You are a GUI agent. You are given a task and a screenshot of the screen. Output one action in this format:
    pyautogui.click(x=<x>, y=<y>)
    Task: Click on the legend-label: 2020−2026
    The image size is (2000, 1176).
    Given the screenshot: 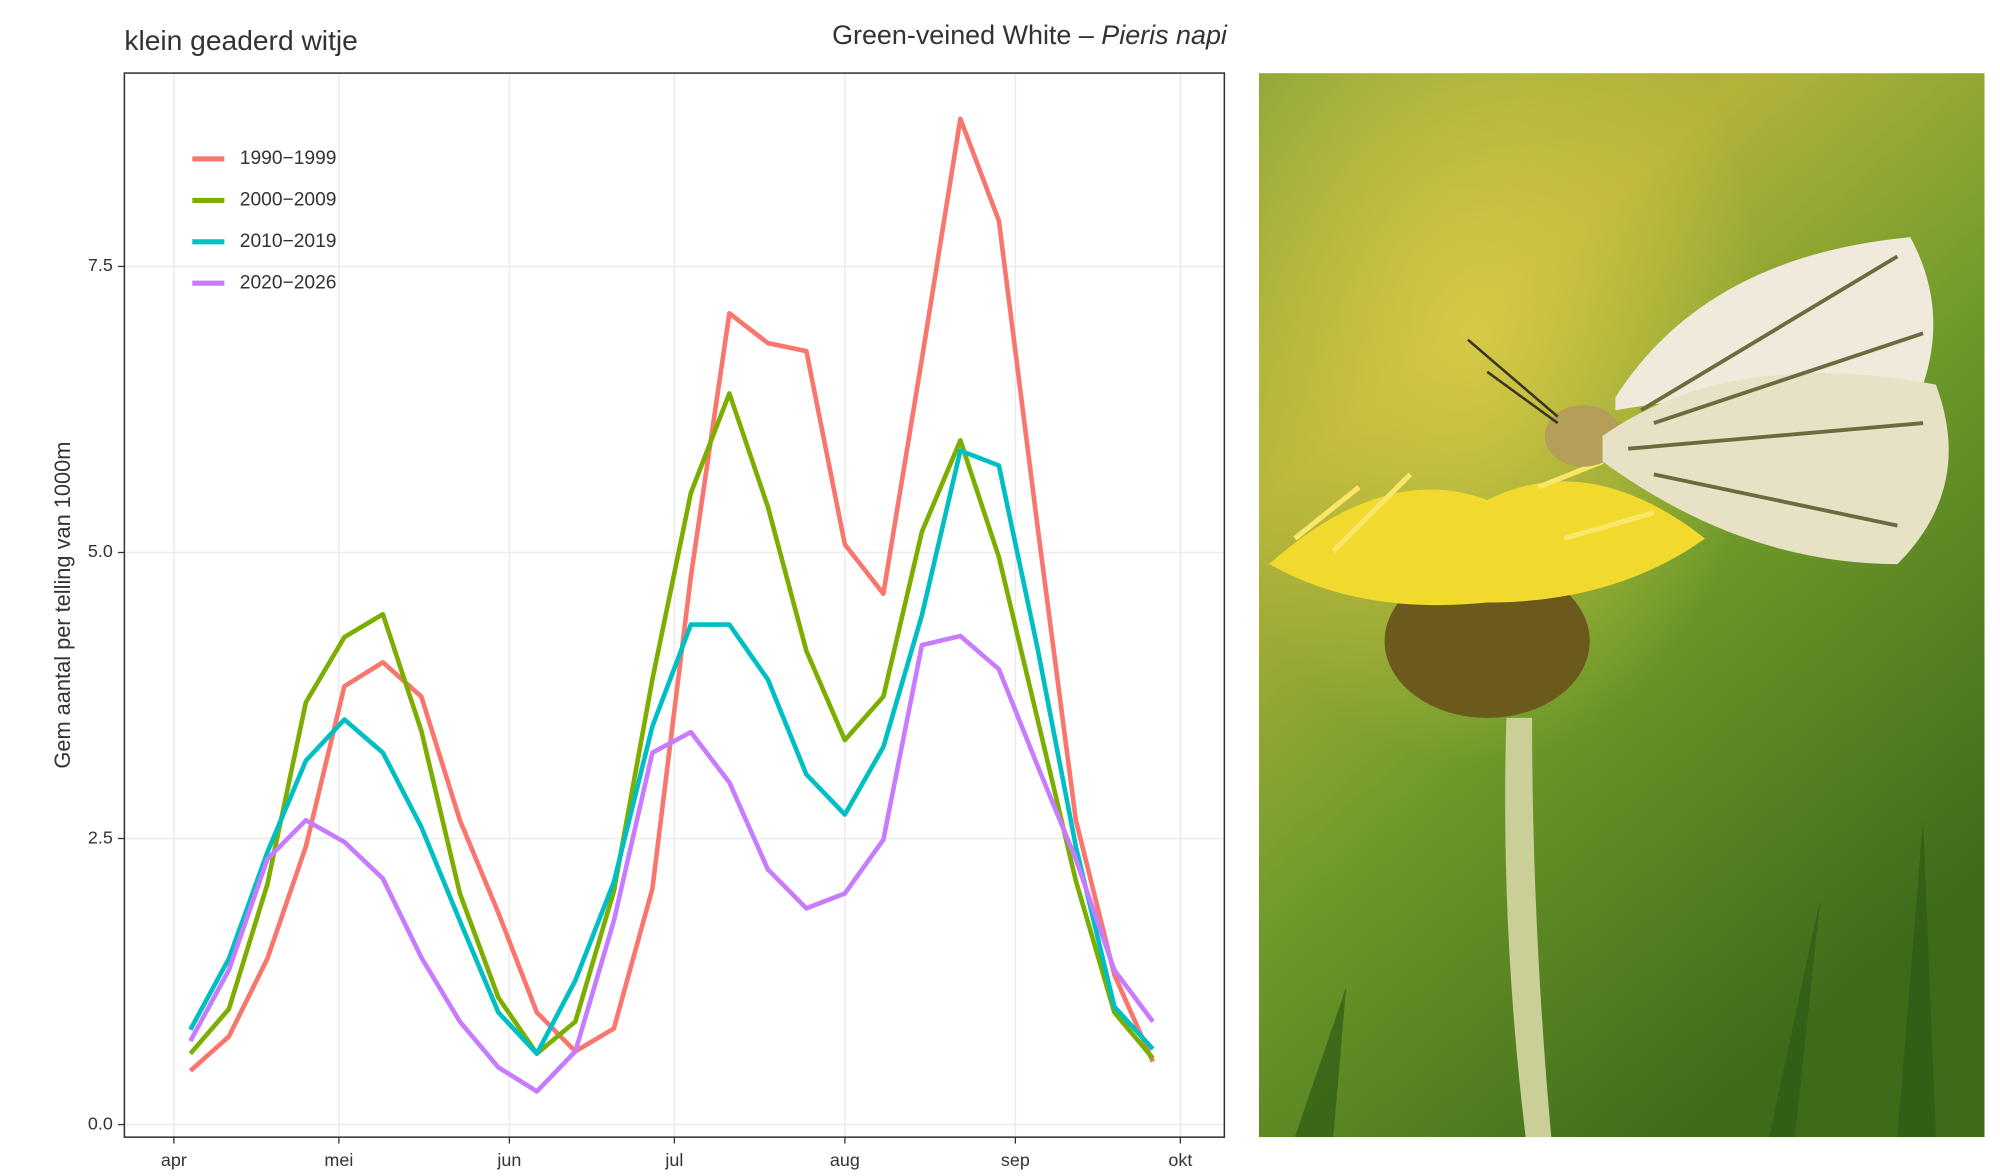 What is the action you would take?
    pyautogui.click(x=288, y=282)
    